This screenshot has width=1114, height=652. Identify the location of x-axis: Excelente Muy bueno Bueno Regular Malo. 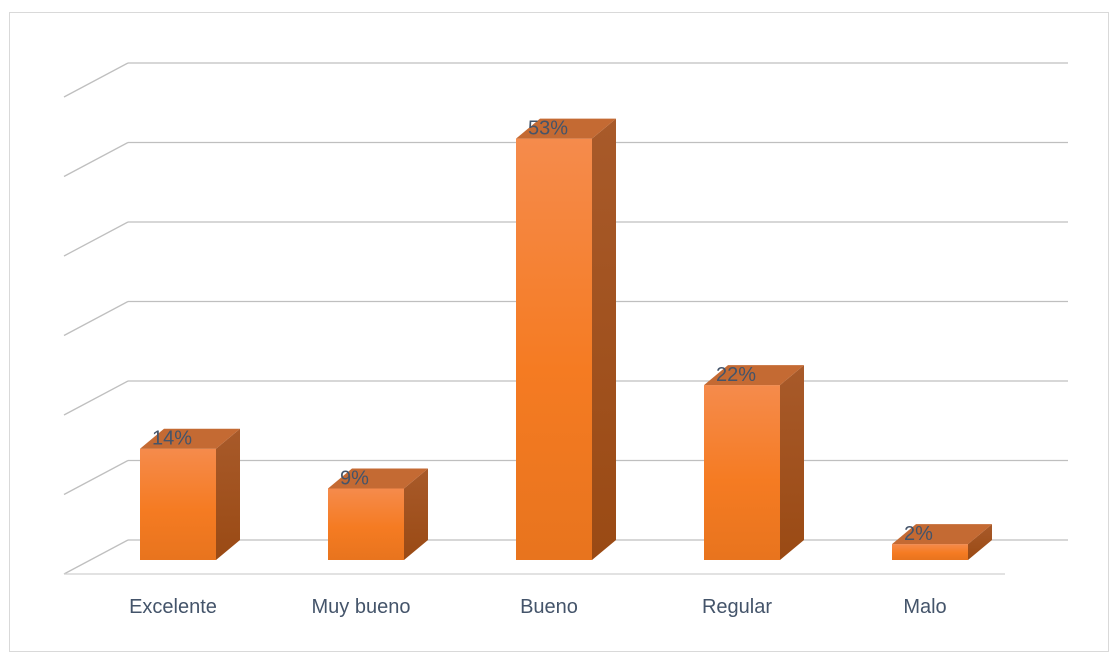
(534, 595).